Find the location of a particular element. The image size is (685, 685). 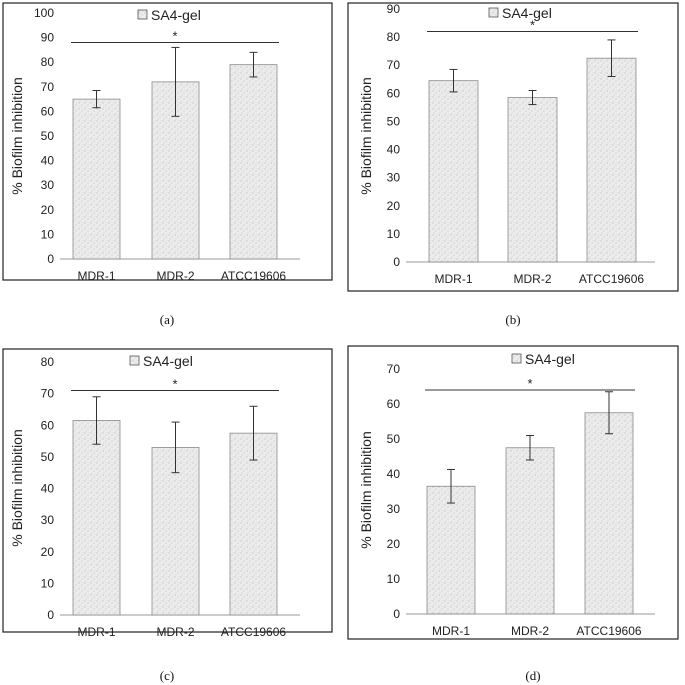

y-tick-label: 100 is located at coordinates (44, 13).